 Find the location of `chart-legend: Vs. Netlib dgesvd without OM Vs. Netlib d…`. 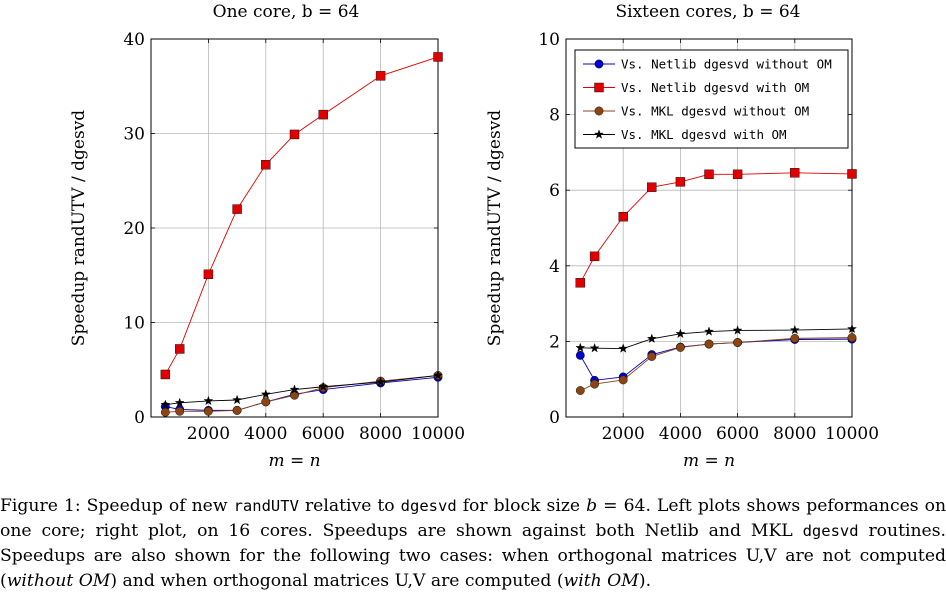

chart-legend: Vs. Netlib dgesvd without OM Vs. Netlib d… is located at coordinates (711, 99).